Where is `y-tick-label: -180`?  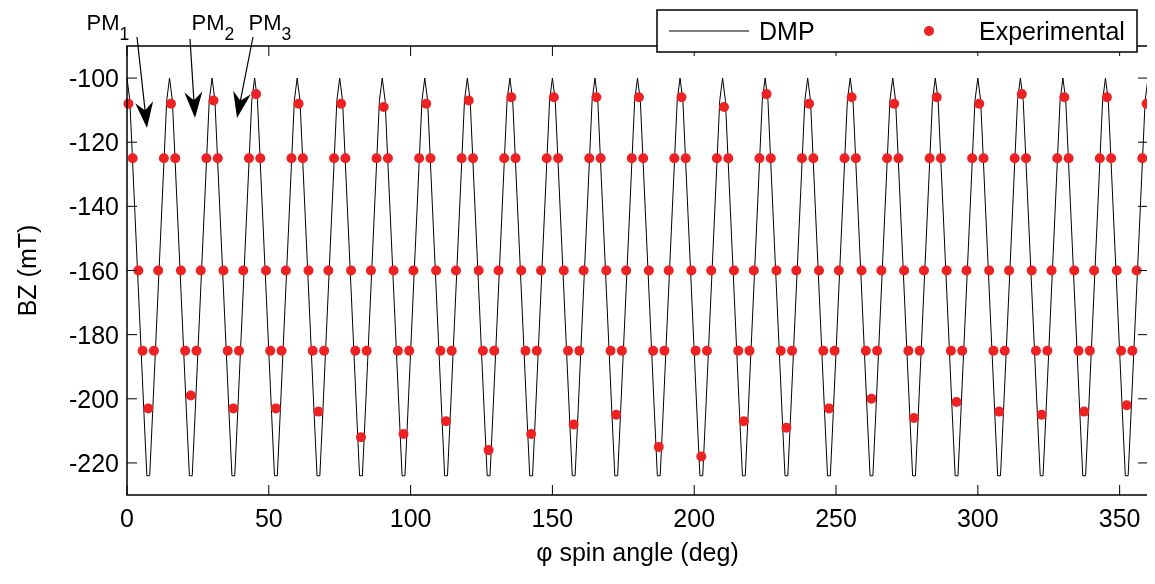
y-tick-label: -180 is located at coordinates (93, 334).